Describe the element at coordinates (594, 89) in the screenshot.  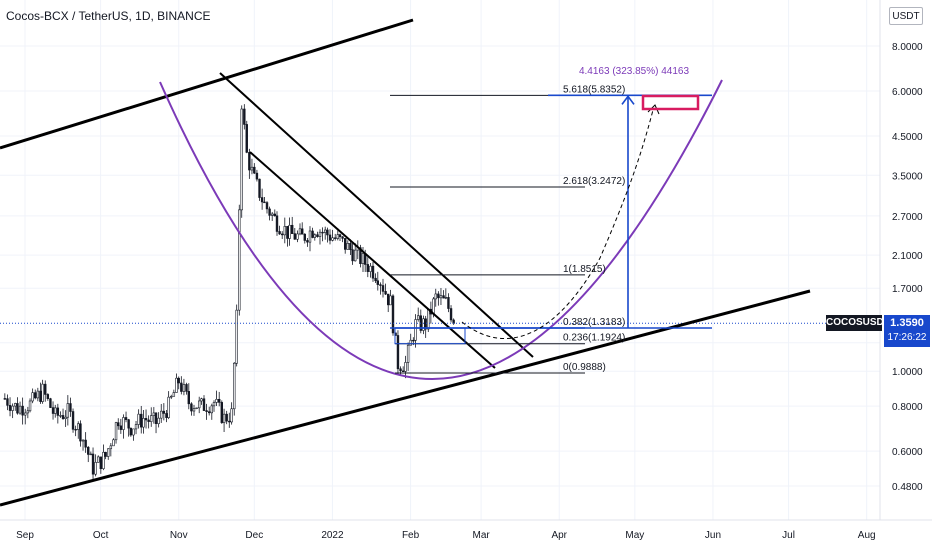
I see `fib-level-label: 5.618(5.8352)` at that location.